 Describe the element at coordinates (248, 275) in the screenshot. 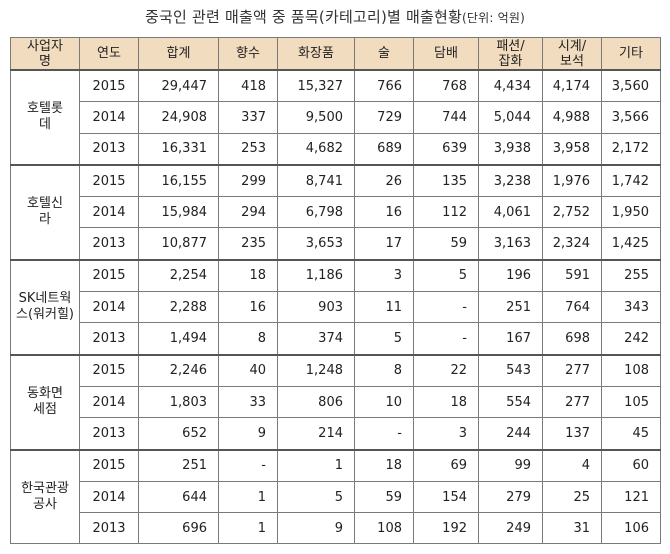

I see `value-cell-perfume: 18` at that location.